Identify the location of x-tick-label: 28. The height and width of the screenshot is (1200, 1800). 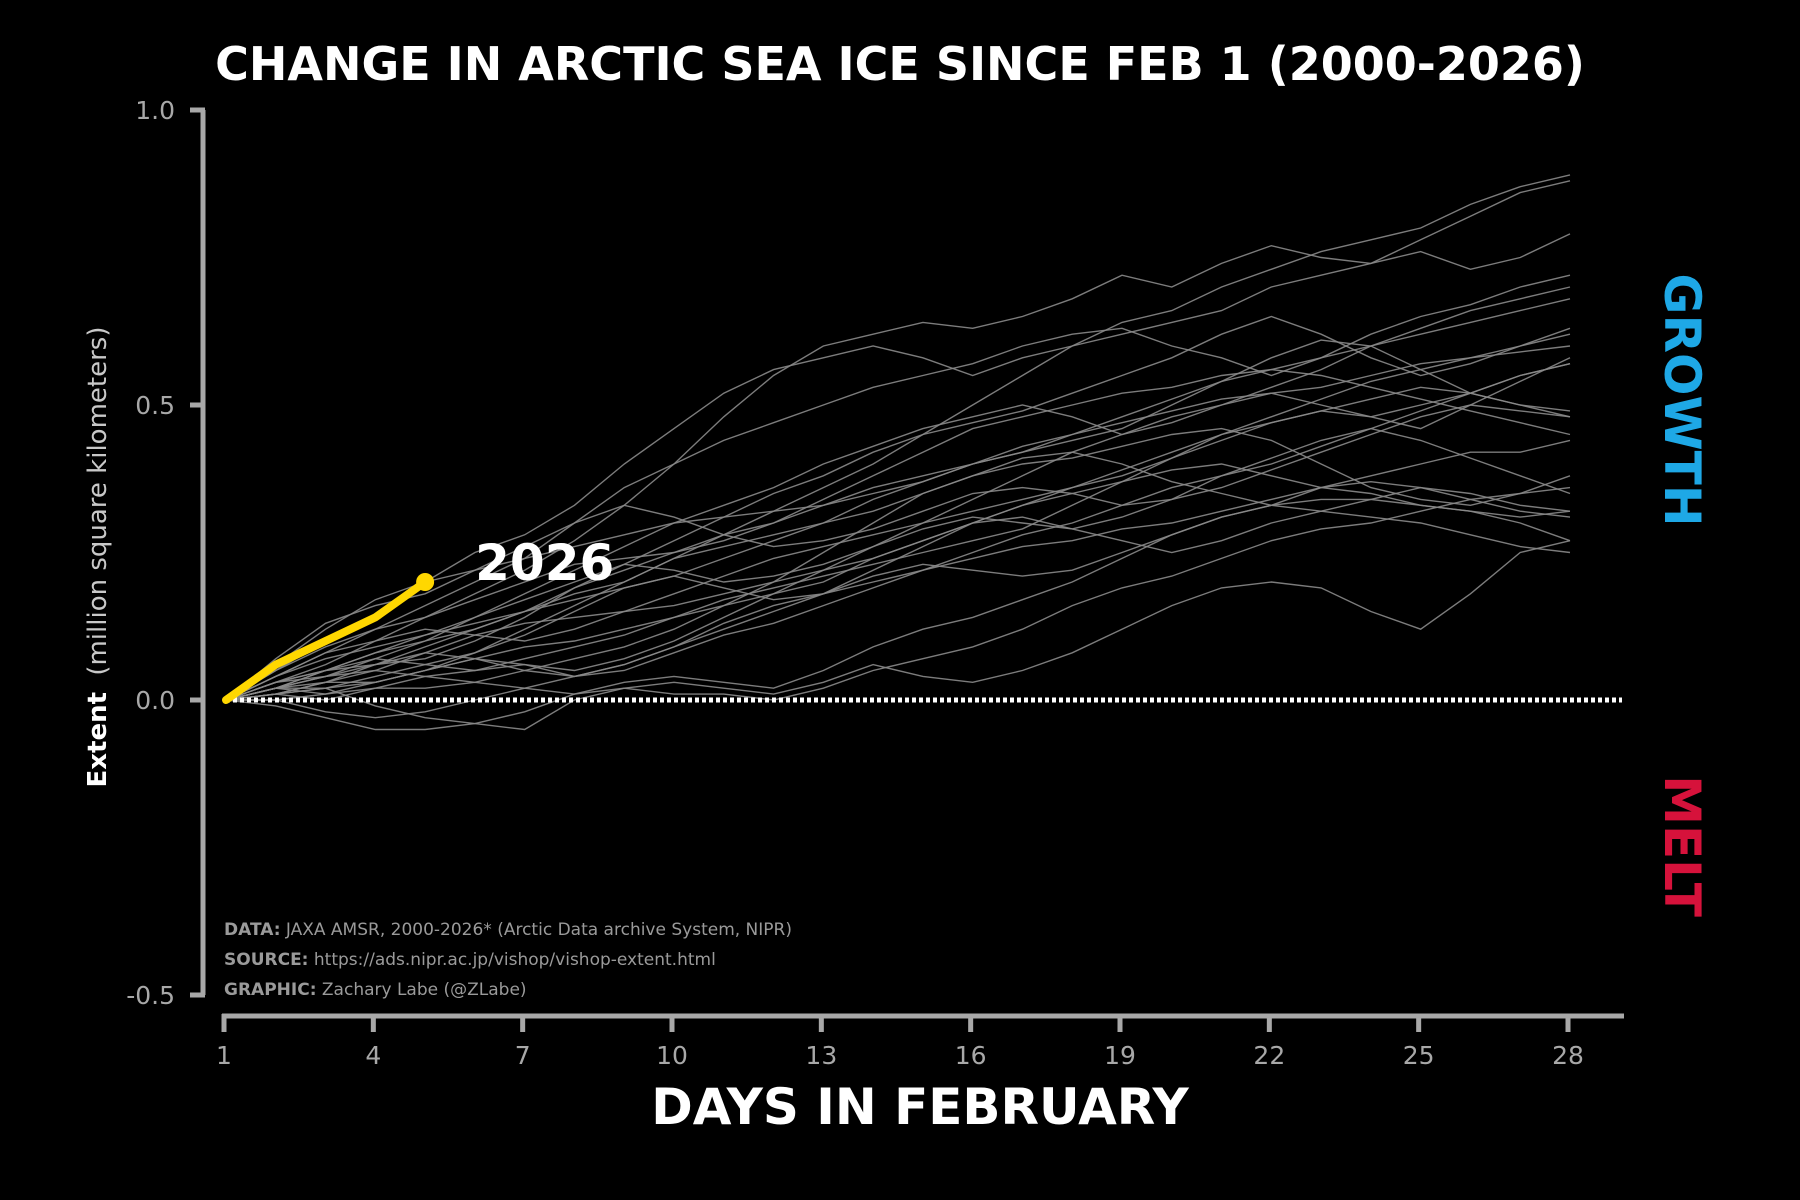
(1568, 1055).